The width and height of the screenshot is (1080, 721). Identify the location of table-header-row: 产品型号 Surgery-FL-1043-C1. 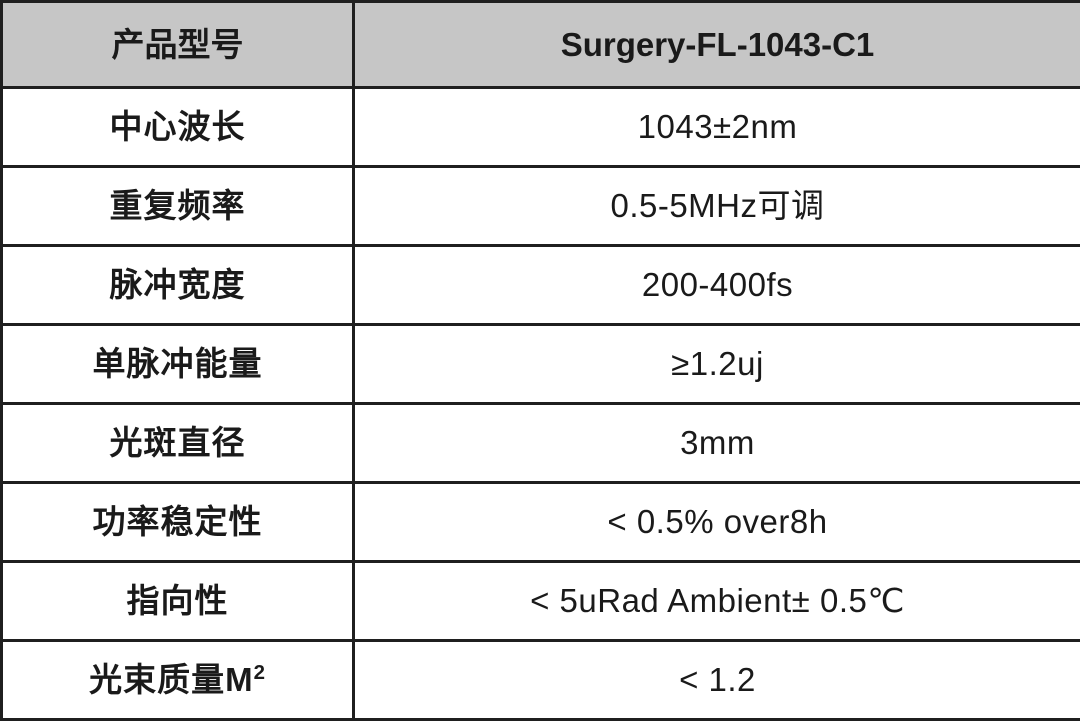
(541, 45).